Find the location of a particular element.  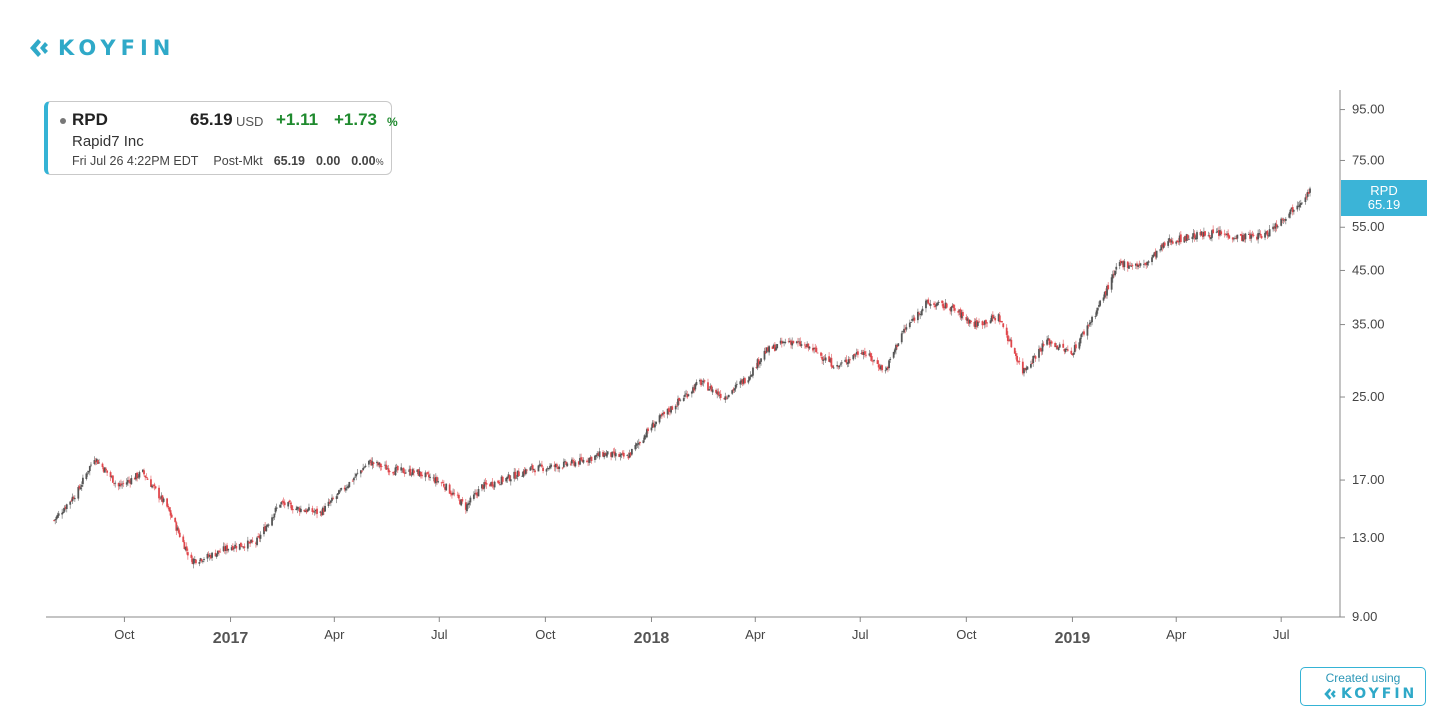

ticker-symbol: RPD is located at coordinates (90, 119).